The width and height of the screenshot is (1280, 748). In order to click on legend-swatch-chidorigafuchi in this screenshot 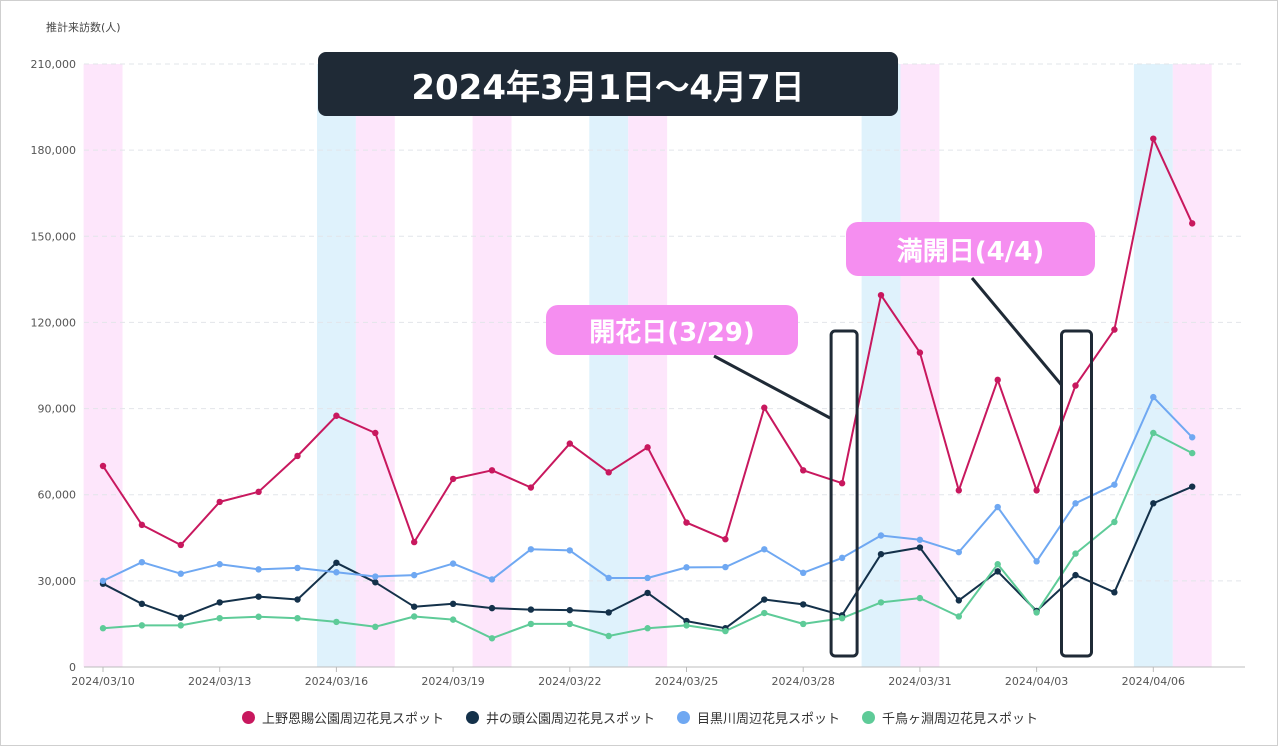, I will do `click(869, 717)`.